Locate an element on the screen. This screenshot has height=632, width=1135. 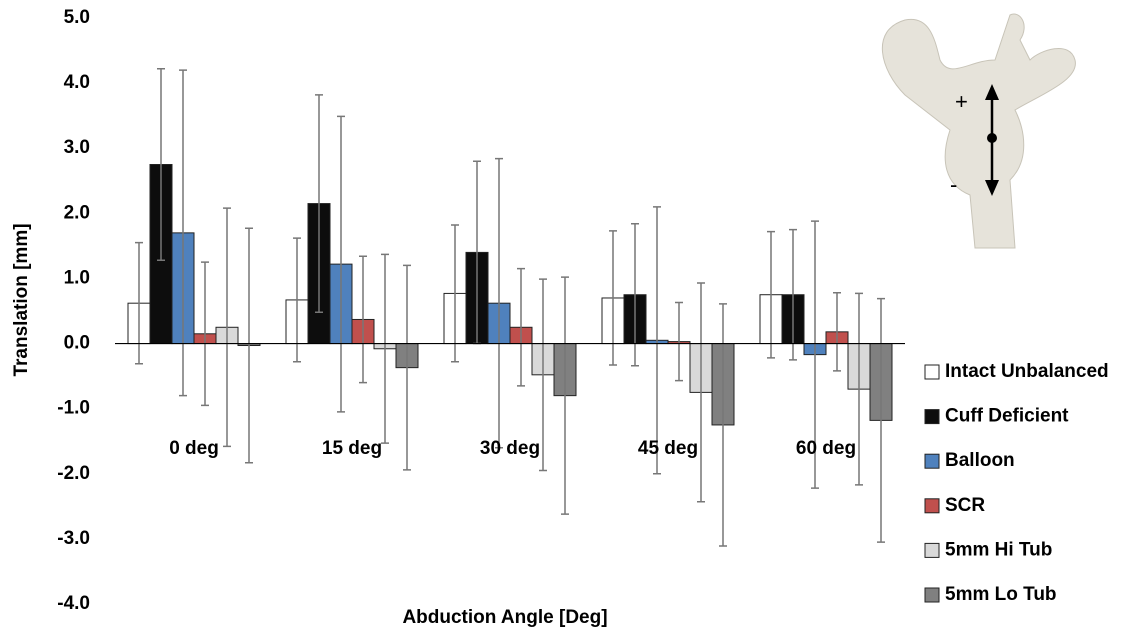
y-tick-label: 5.0 is located at coordinates (77, 17).